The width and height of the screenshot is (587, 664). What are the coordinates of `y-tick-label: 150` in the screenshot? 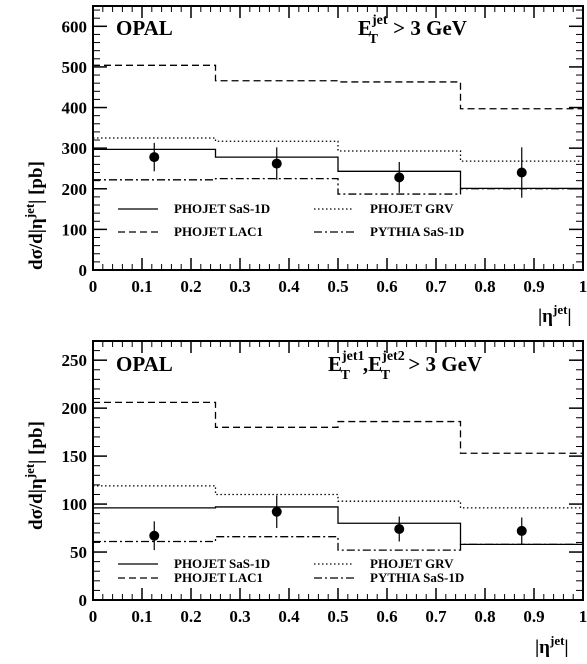 It's located at (75, 456).